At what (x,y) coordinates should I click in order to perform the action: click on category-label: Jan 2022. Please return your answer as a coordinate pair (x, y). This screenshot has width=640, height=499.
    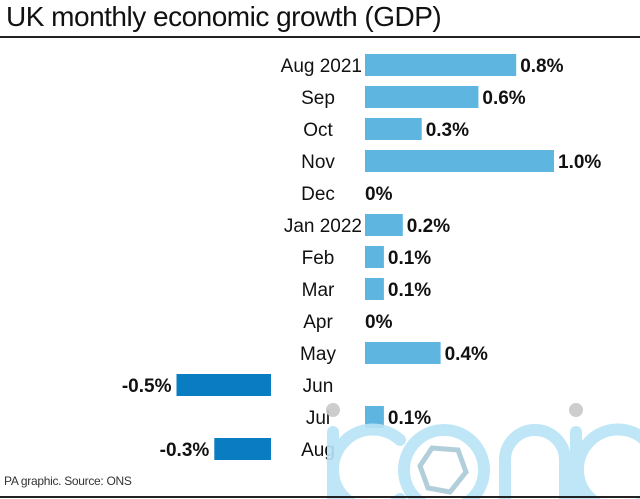
    Looking at the image, I should click on (323, 226).